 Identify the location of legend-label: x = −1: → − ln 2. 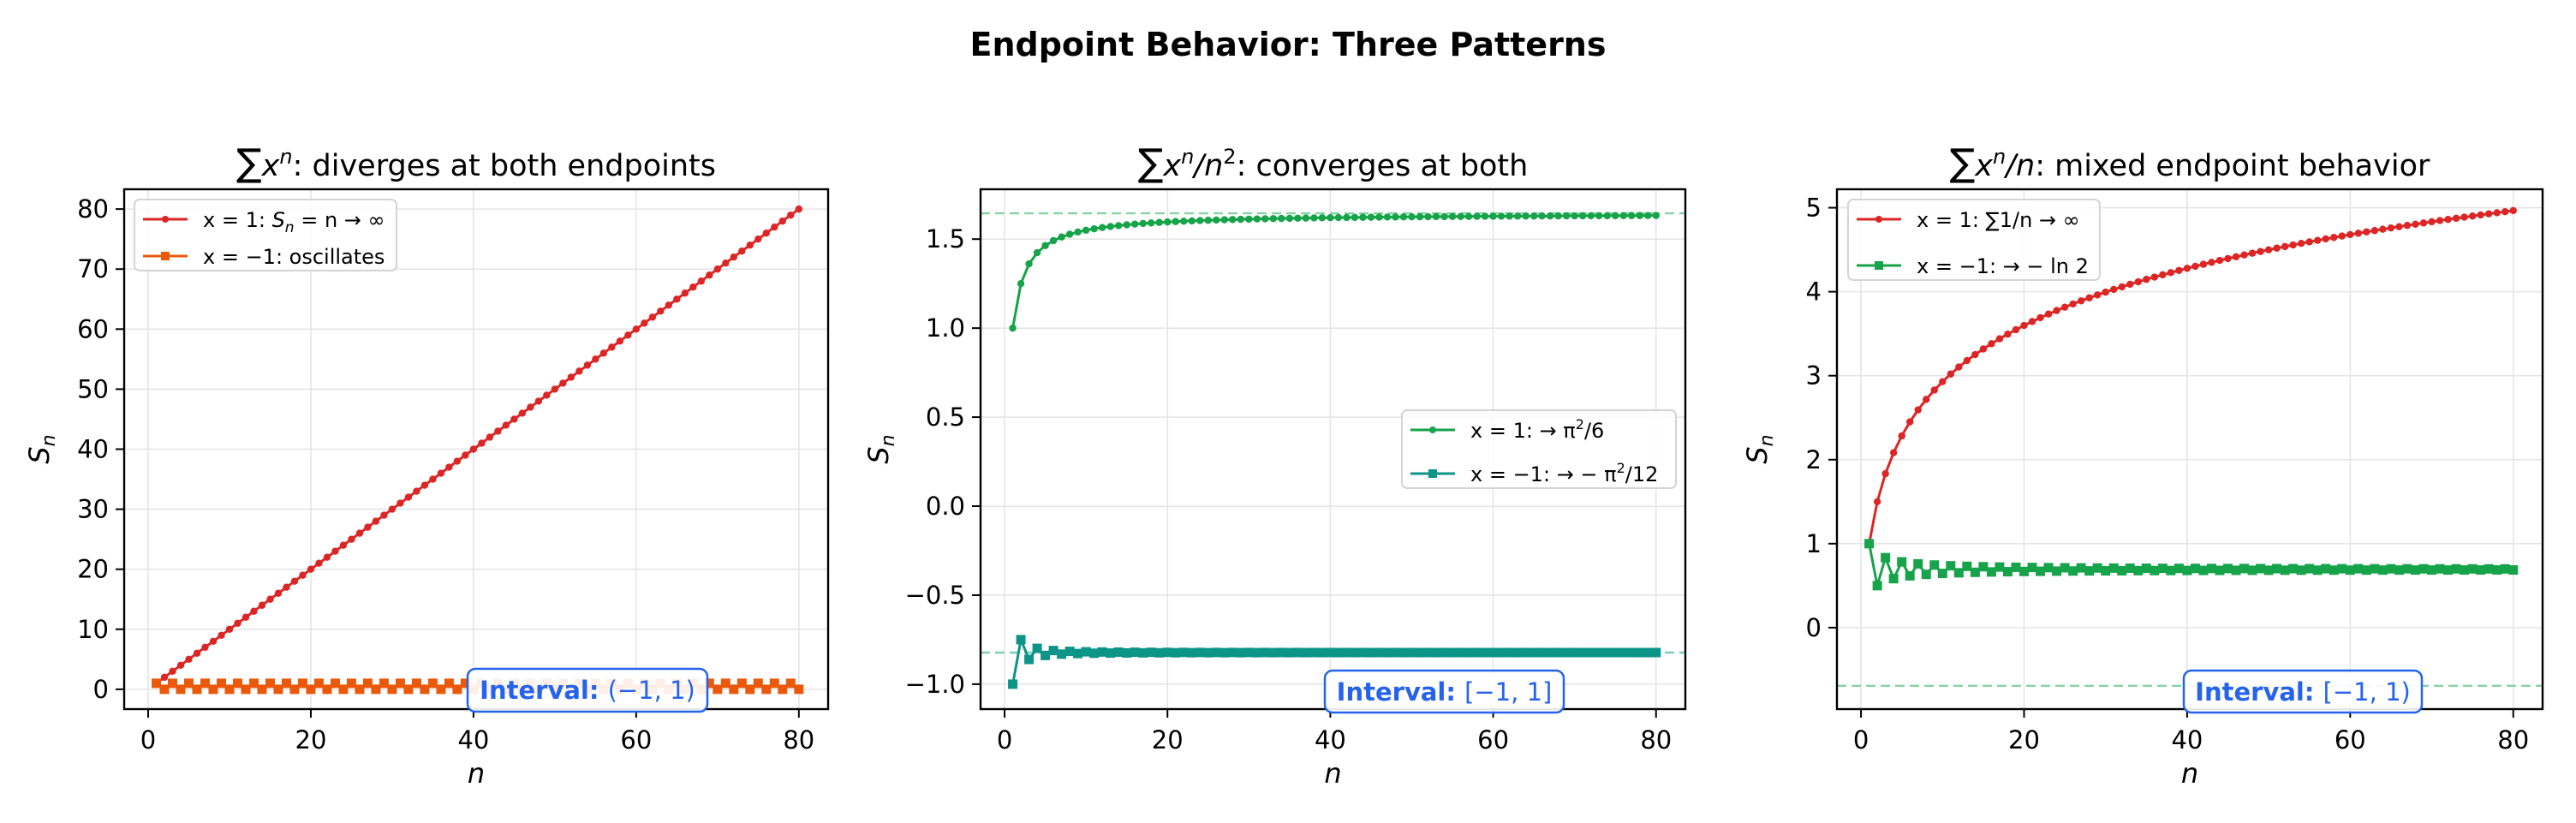
(2003, 266).